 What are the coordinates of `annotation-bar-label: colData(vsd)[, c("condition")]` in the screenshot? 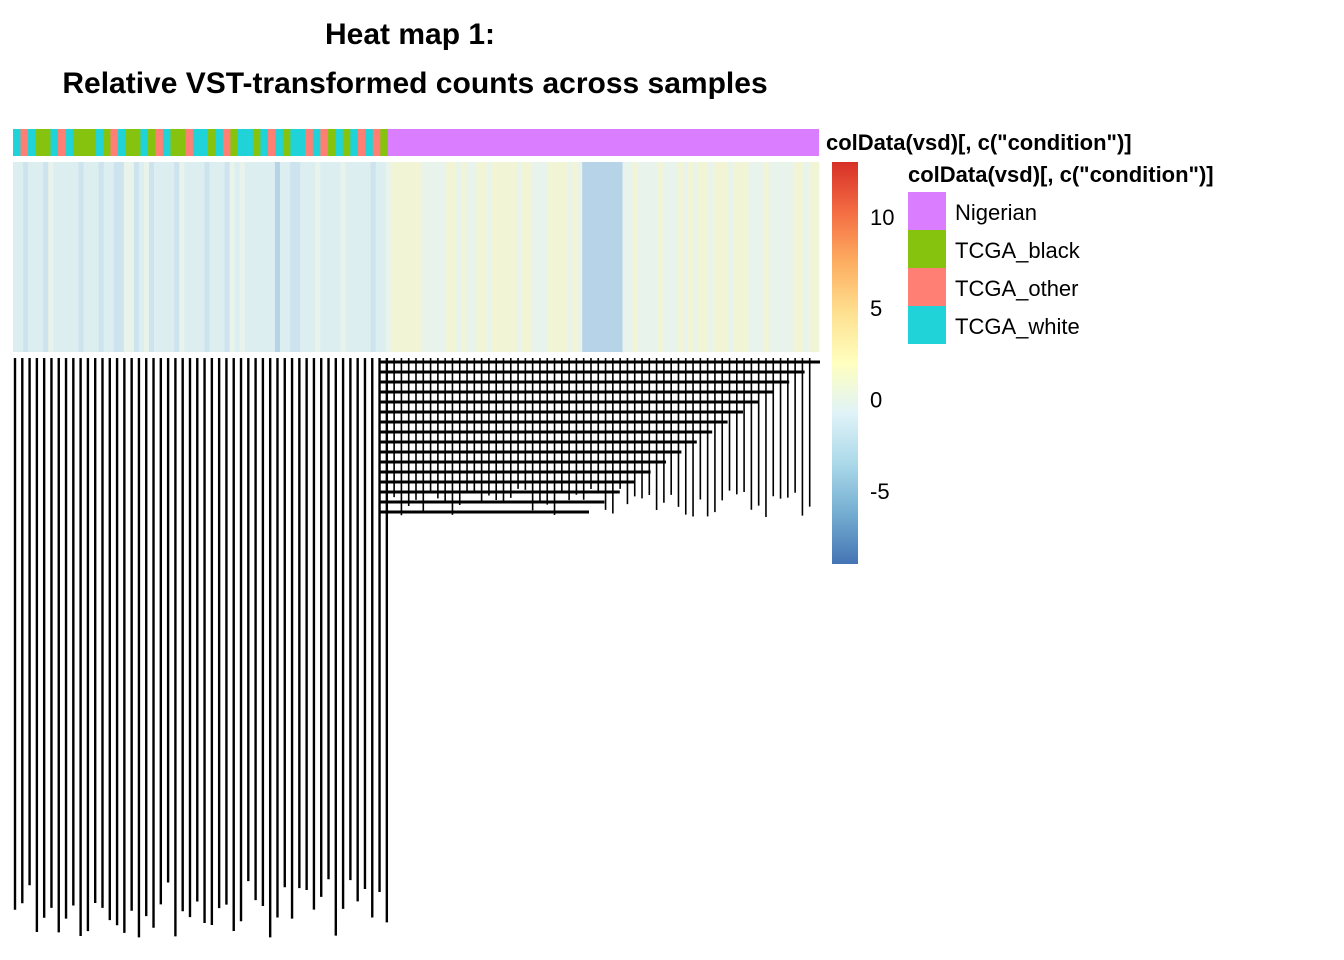 It's located at (979, 142).